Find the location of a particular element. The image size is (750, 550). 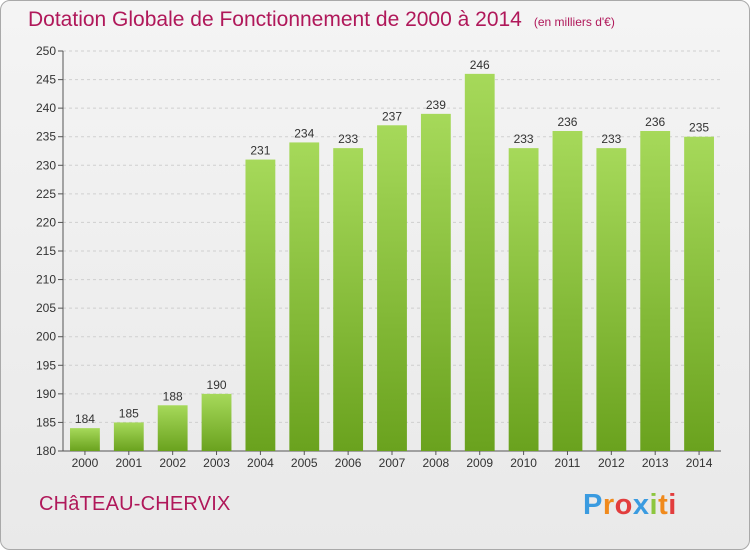

y-tick-label: 225 is located at coordinates (46, 194).